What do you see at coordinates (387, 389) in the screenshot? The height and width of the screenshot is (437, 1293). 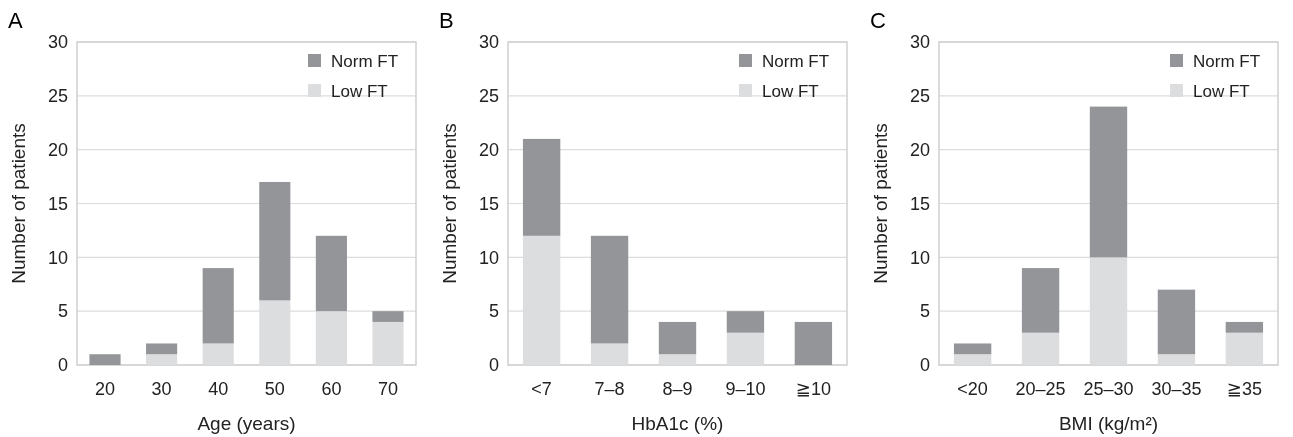 I see `x-tick-label: 70` at bounding box center [387, 389].